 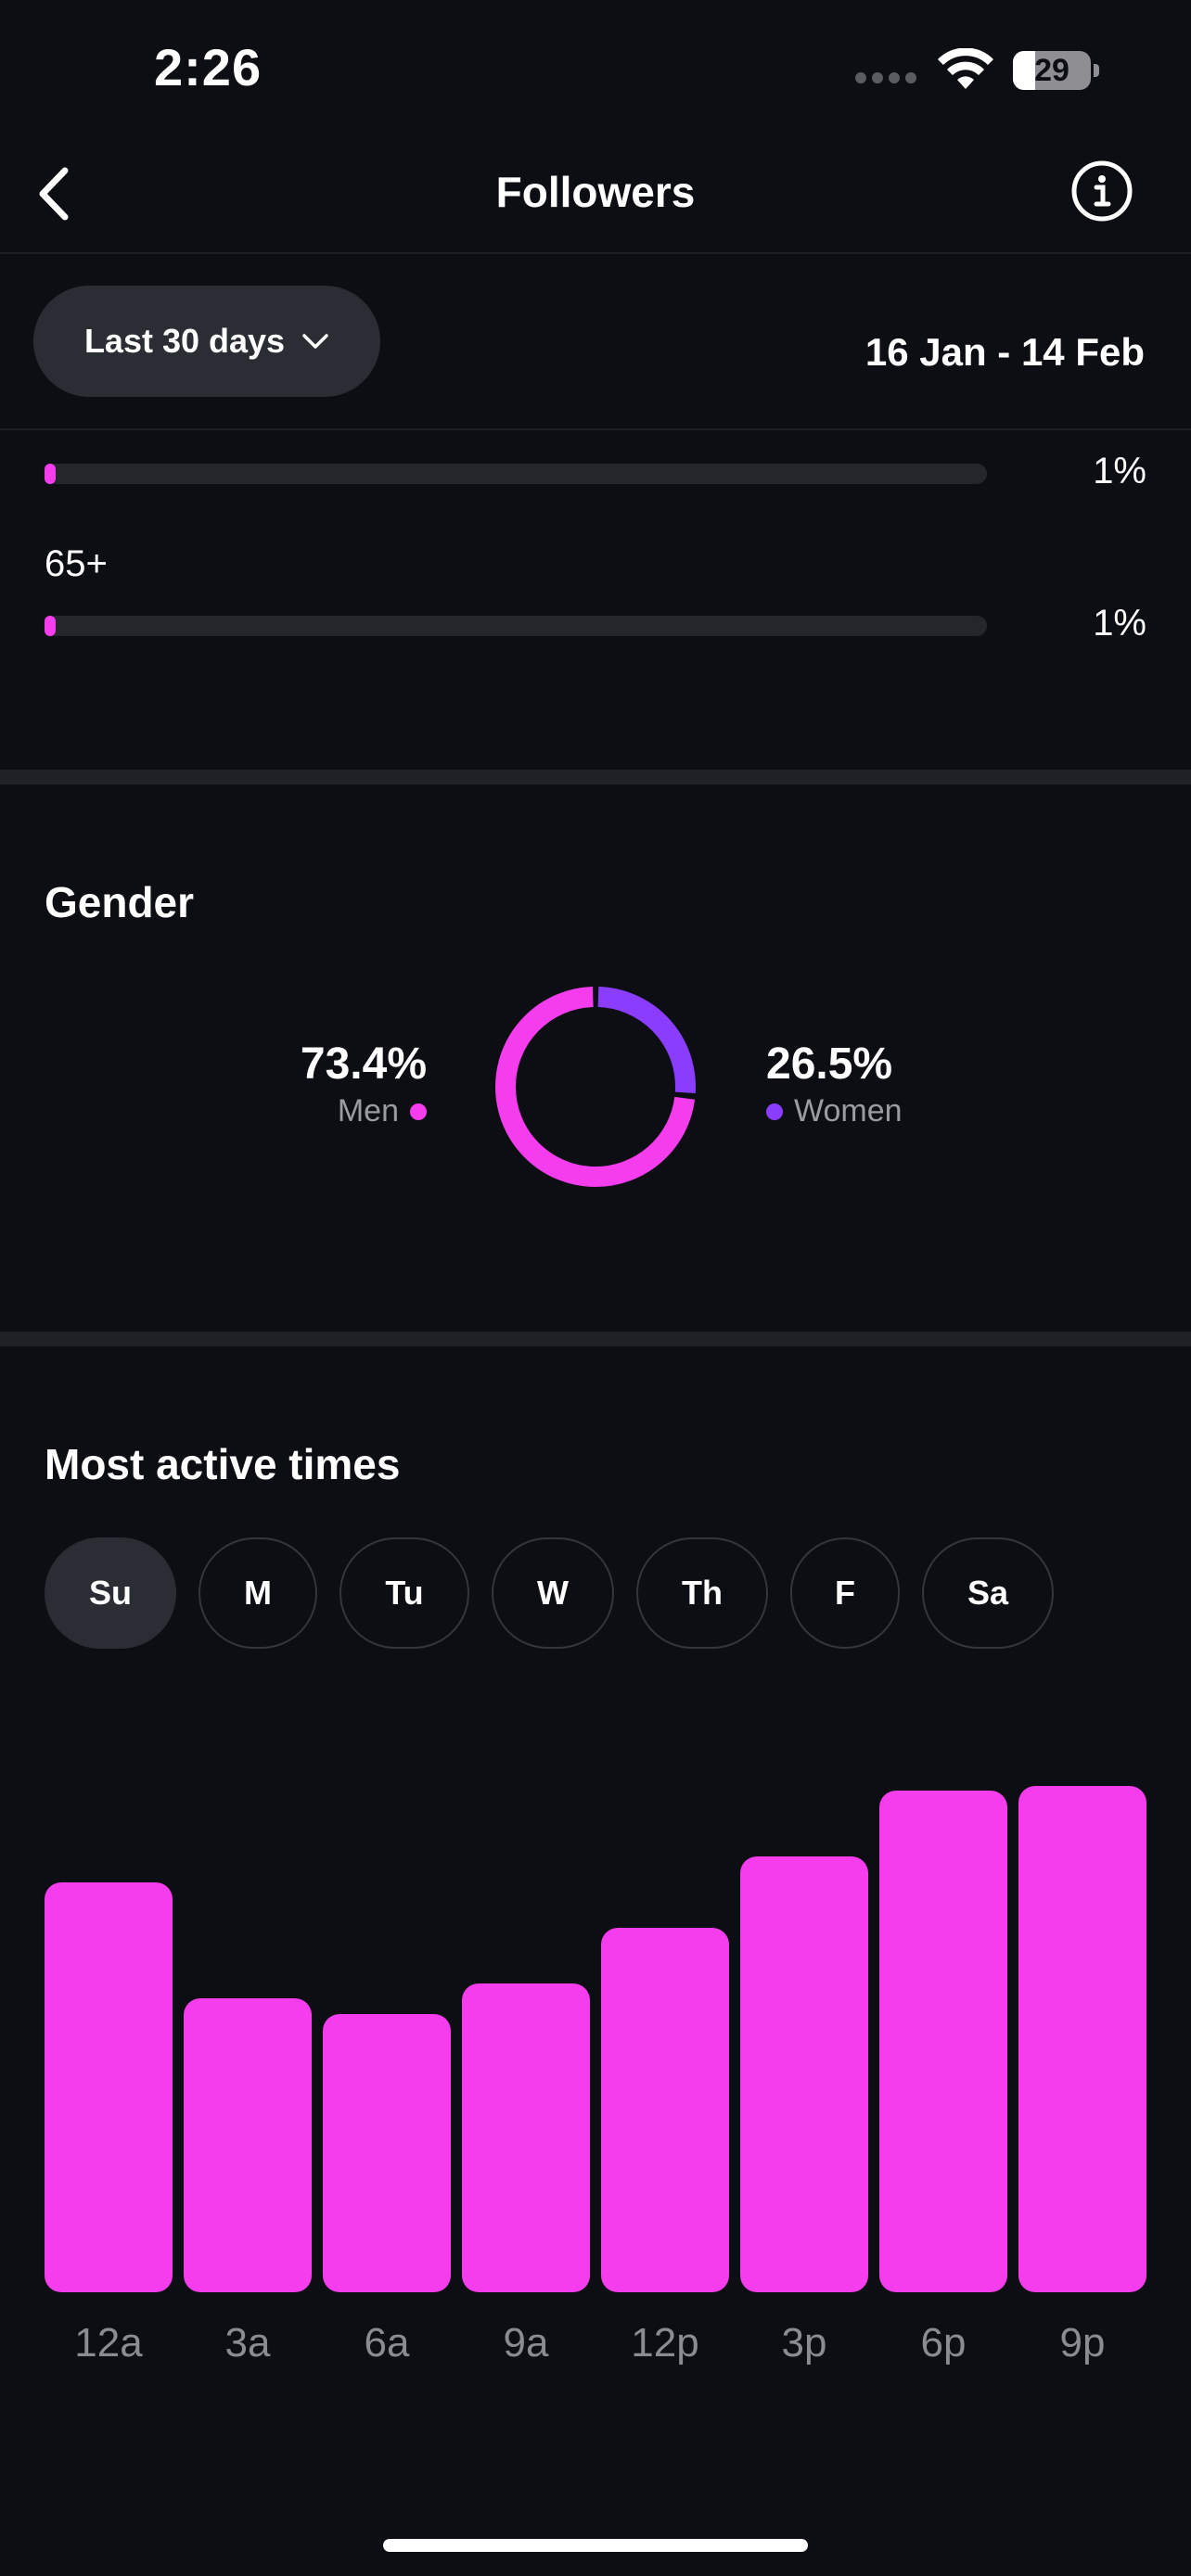 I want to click on date-range-dropdown: Last 30 days, so click(x=206, y=341).